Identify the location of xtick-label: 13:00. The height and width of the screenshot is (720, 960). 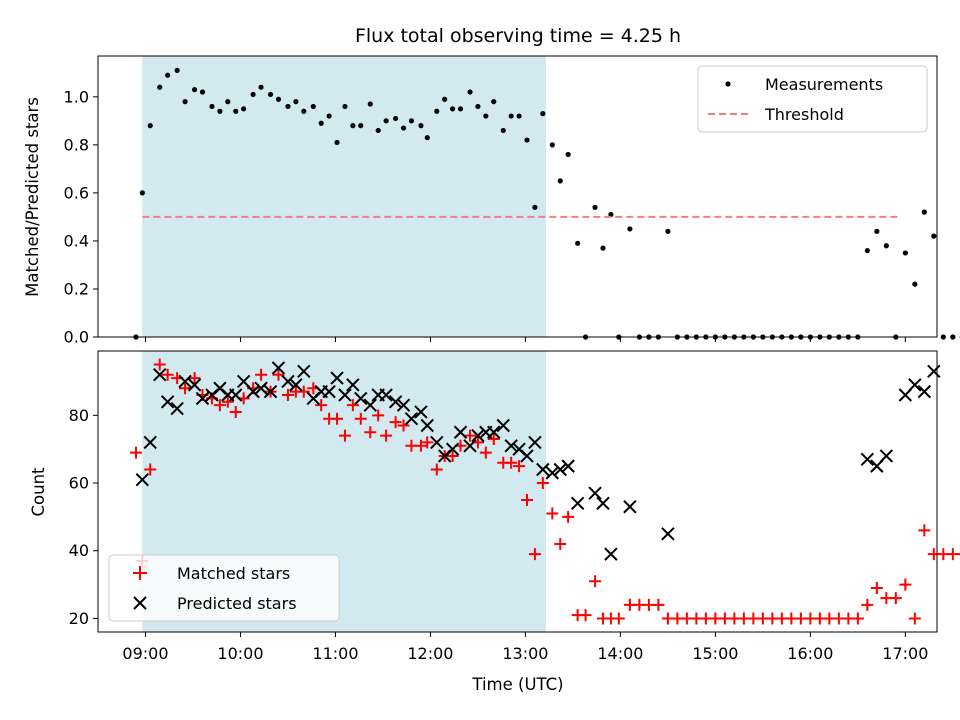
(525, 653).